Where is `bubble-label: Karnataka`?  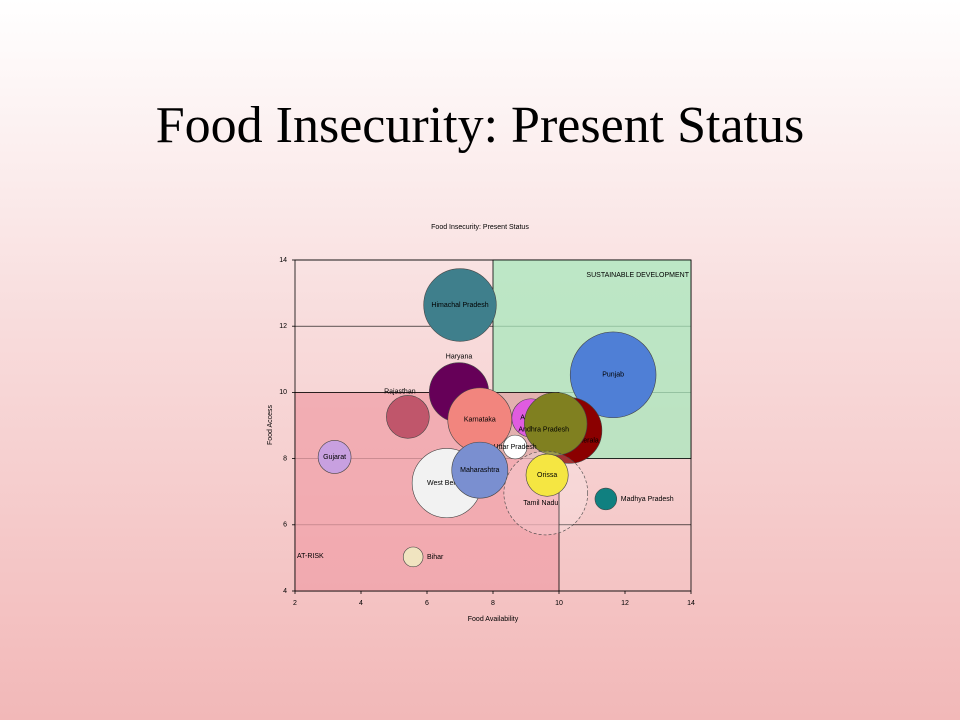 bubble-label: Karnataka is located at coordinates (480, 420).